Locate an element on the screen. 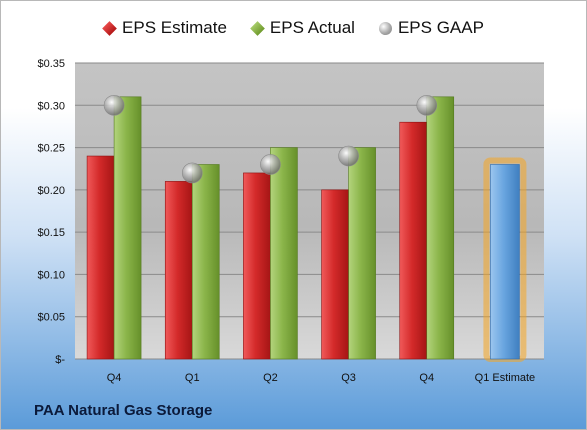  x-tick-label: Q1 is located at coordinates (192, 378).